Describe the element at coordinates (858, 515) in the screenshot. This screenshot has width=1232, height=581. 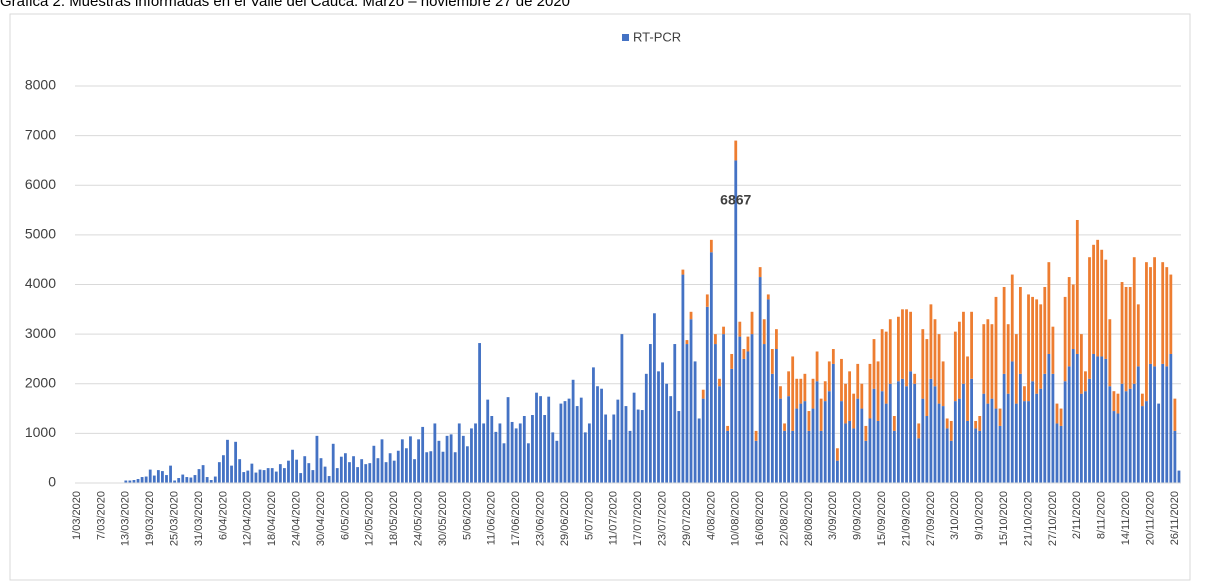
I see `x-tick-label: 9/09/2020` at that location.